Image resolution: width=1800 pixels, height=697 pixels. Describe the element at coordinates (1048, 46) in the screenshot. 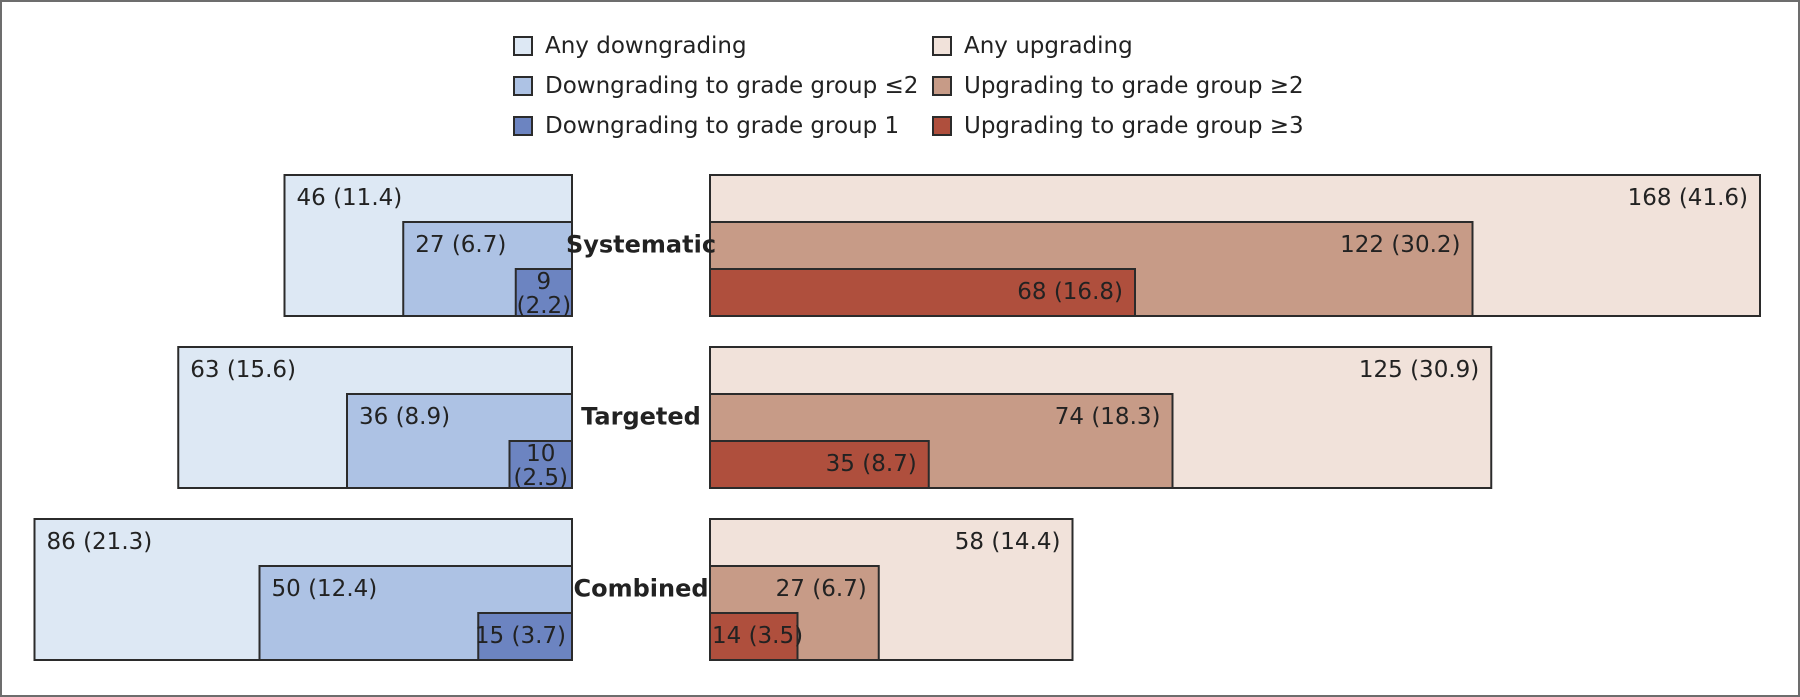

I see `legend-label: Any upgrading` at that location.